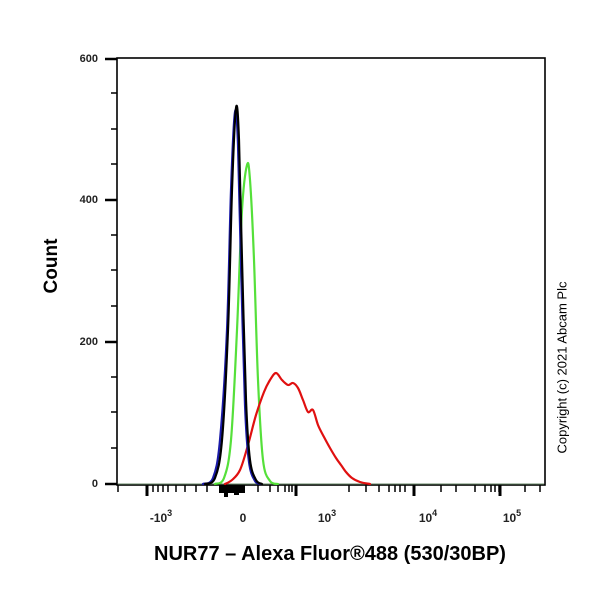 The height and width of the screenshot is (600, 600). Describe the element at coordinates (51, 266) in the screenshot. I see `y-axis-label: Count` at that location.